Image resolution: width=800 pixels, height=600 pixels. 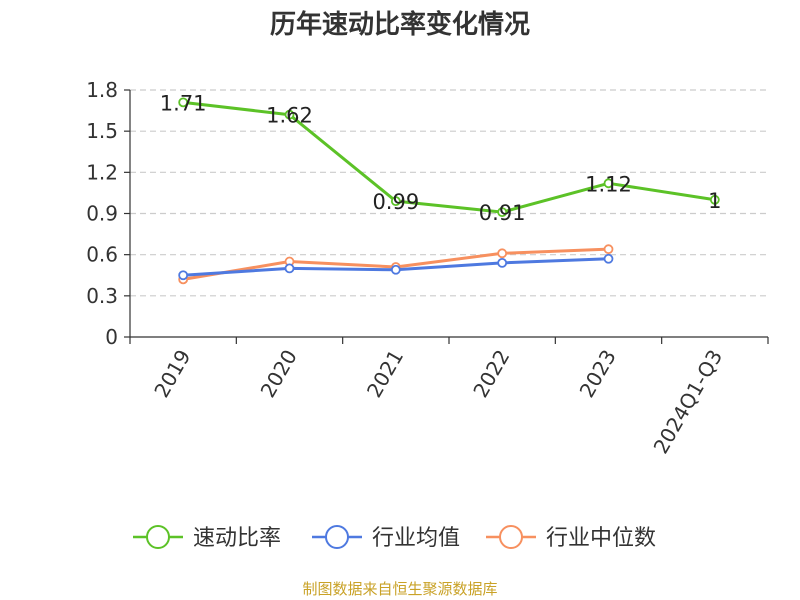 I want to click on y-tick-label: 0.6, so click(x=102, y=255).